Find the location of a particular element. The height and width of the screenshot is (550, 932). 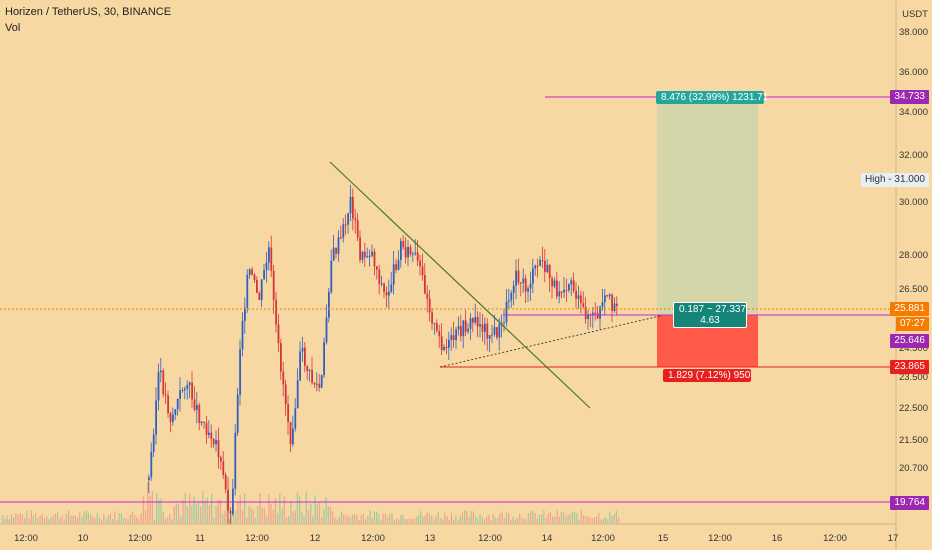

stop-loss-label: 1.829 (7.12%) 950 is located at coordinates (707, 375).